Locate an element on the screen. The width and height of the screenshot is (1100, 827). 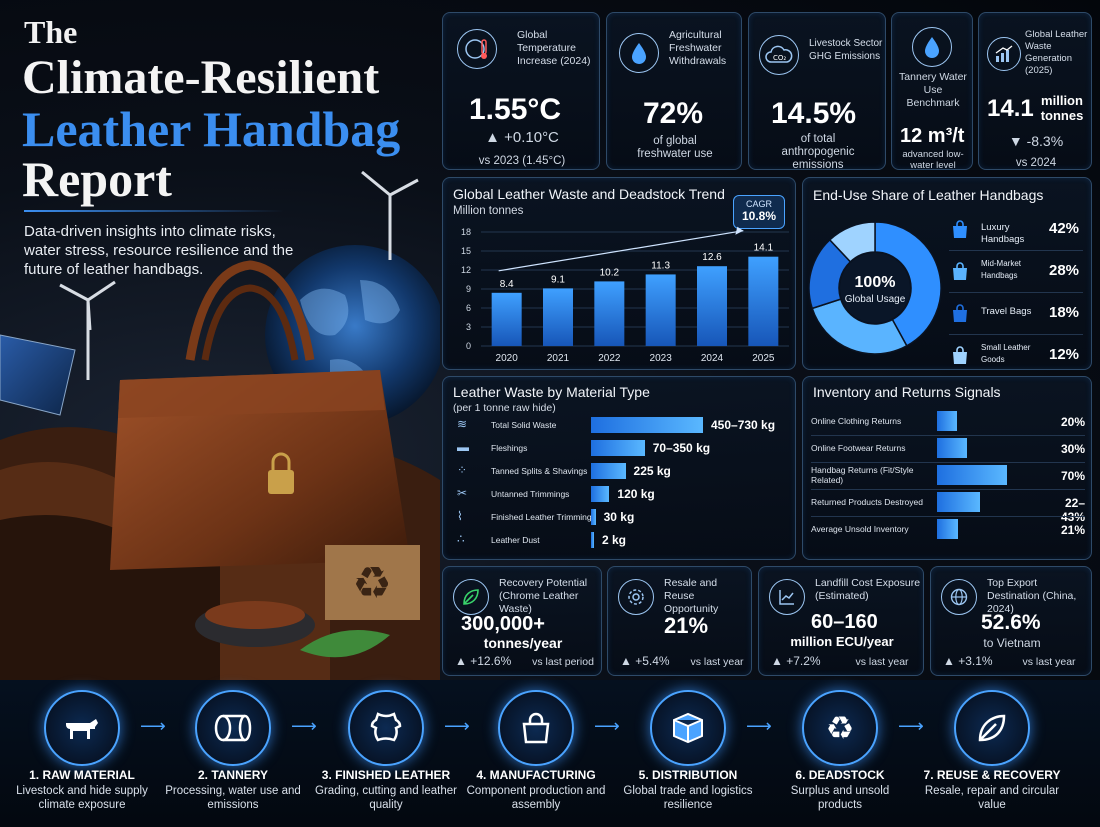
row-label: Untanned Trimmings is located at coordinates (530, 494).